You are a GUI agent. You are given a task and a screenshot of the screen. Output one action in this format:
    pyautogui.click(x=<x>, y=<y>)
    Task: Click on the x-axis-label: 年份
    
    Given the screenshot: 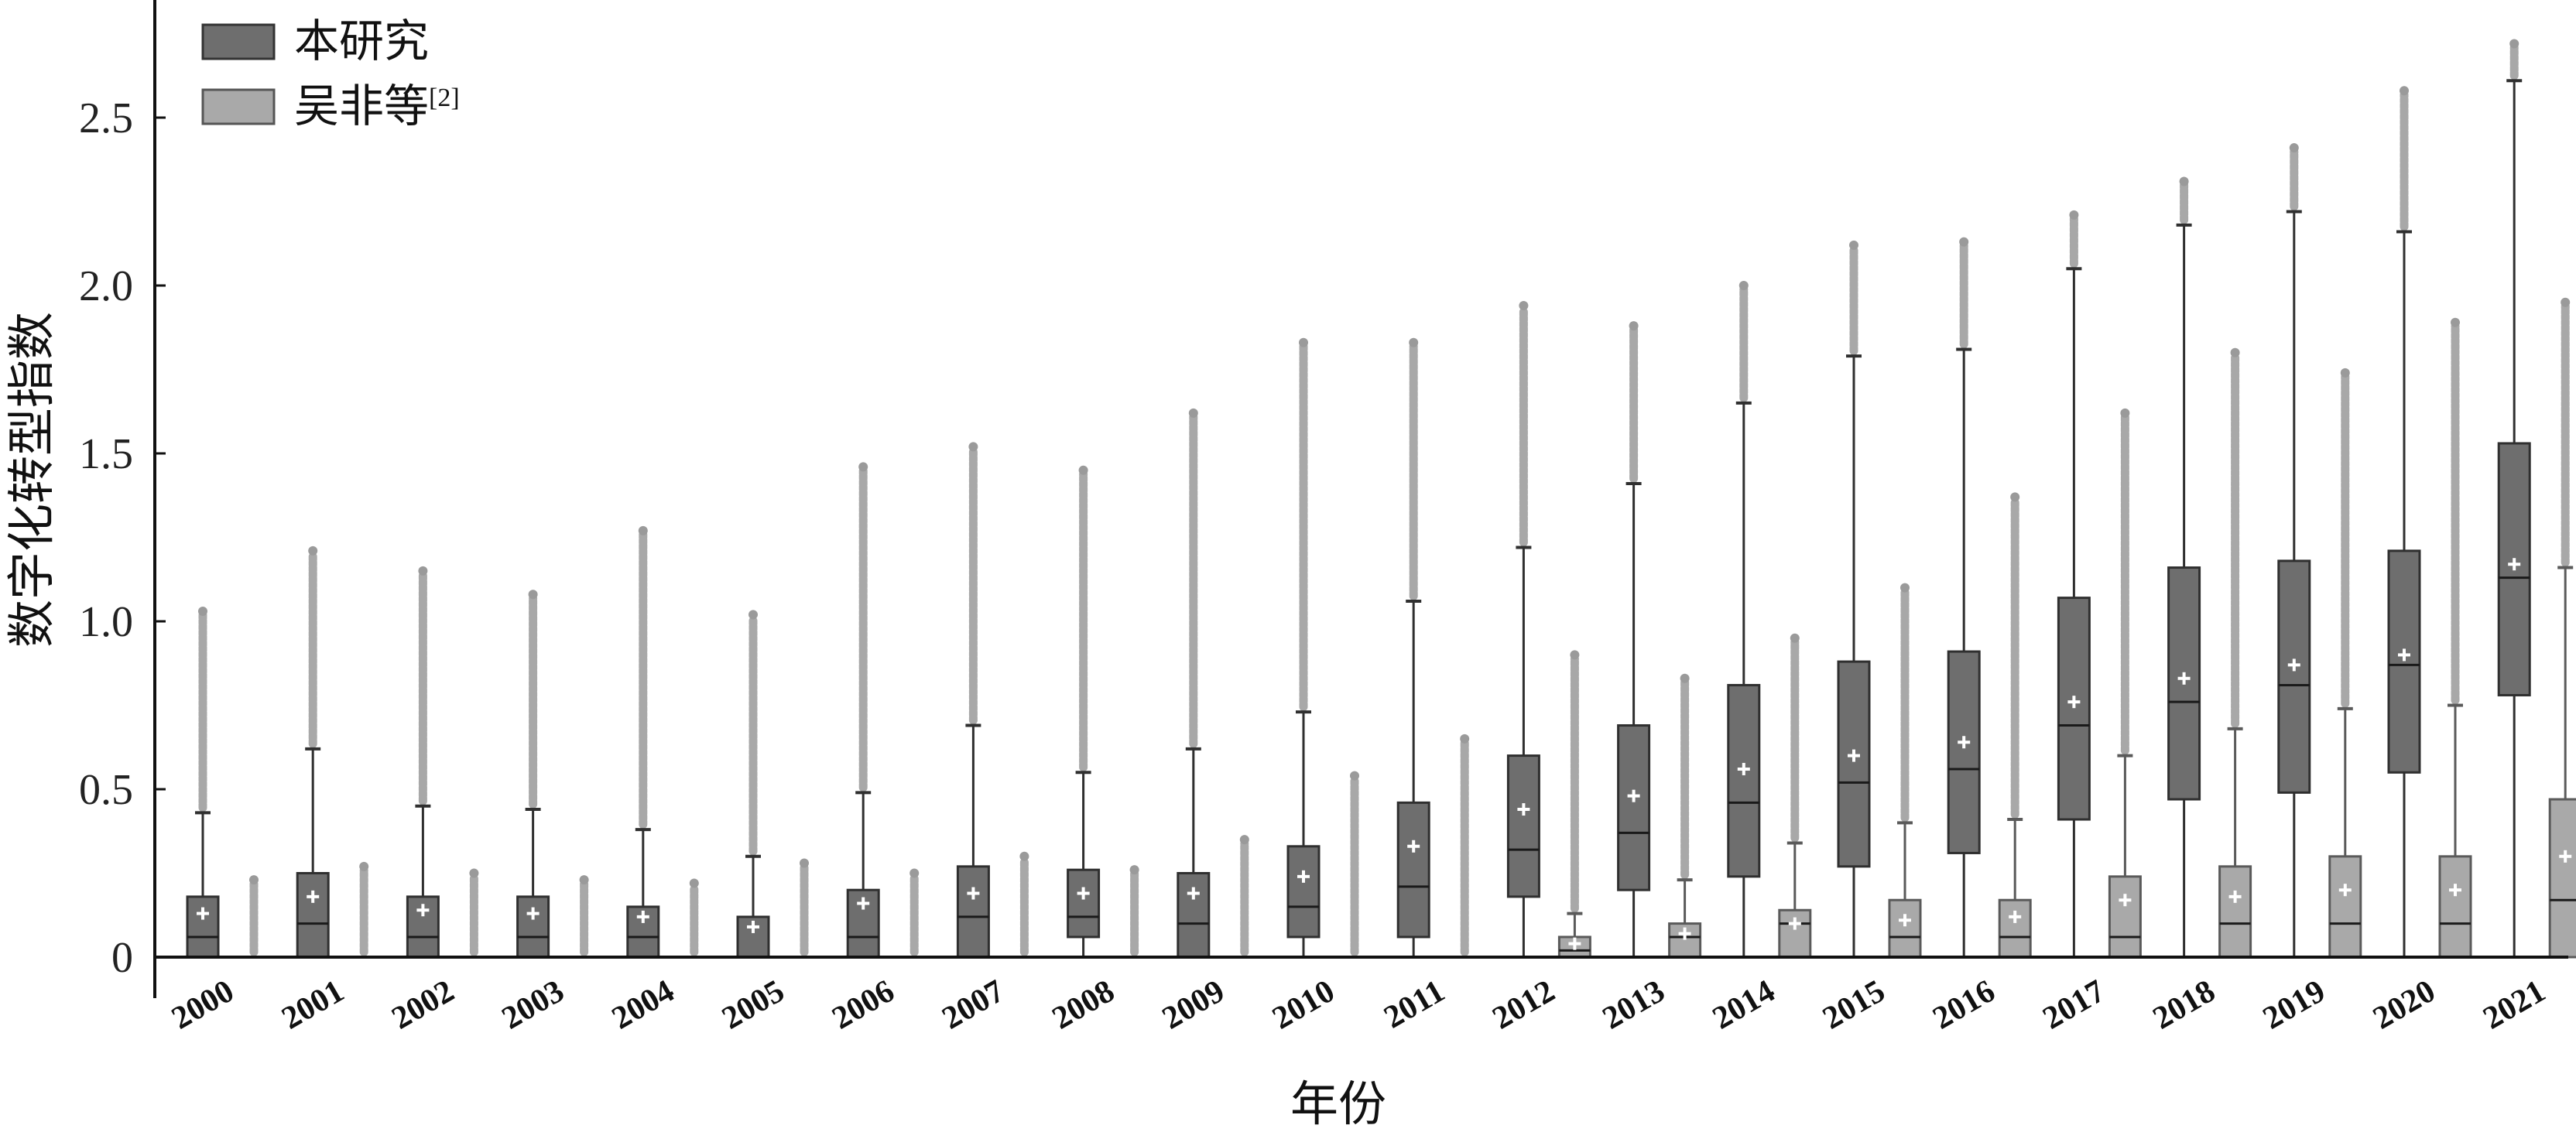 What is the action you would take?
    pyautogui.click(x=1338, y=1104)
    